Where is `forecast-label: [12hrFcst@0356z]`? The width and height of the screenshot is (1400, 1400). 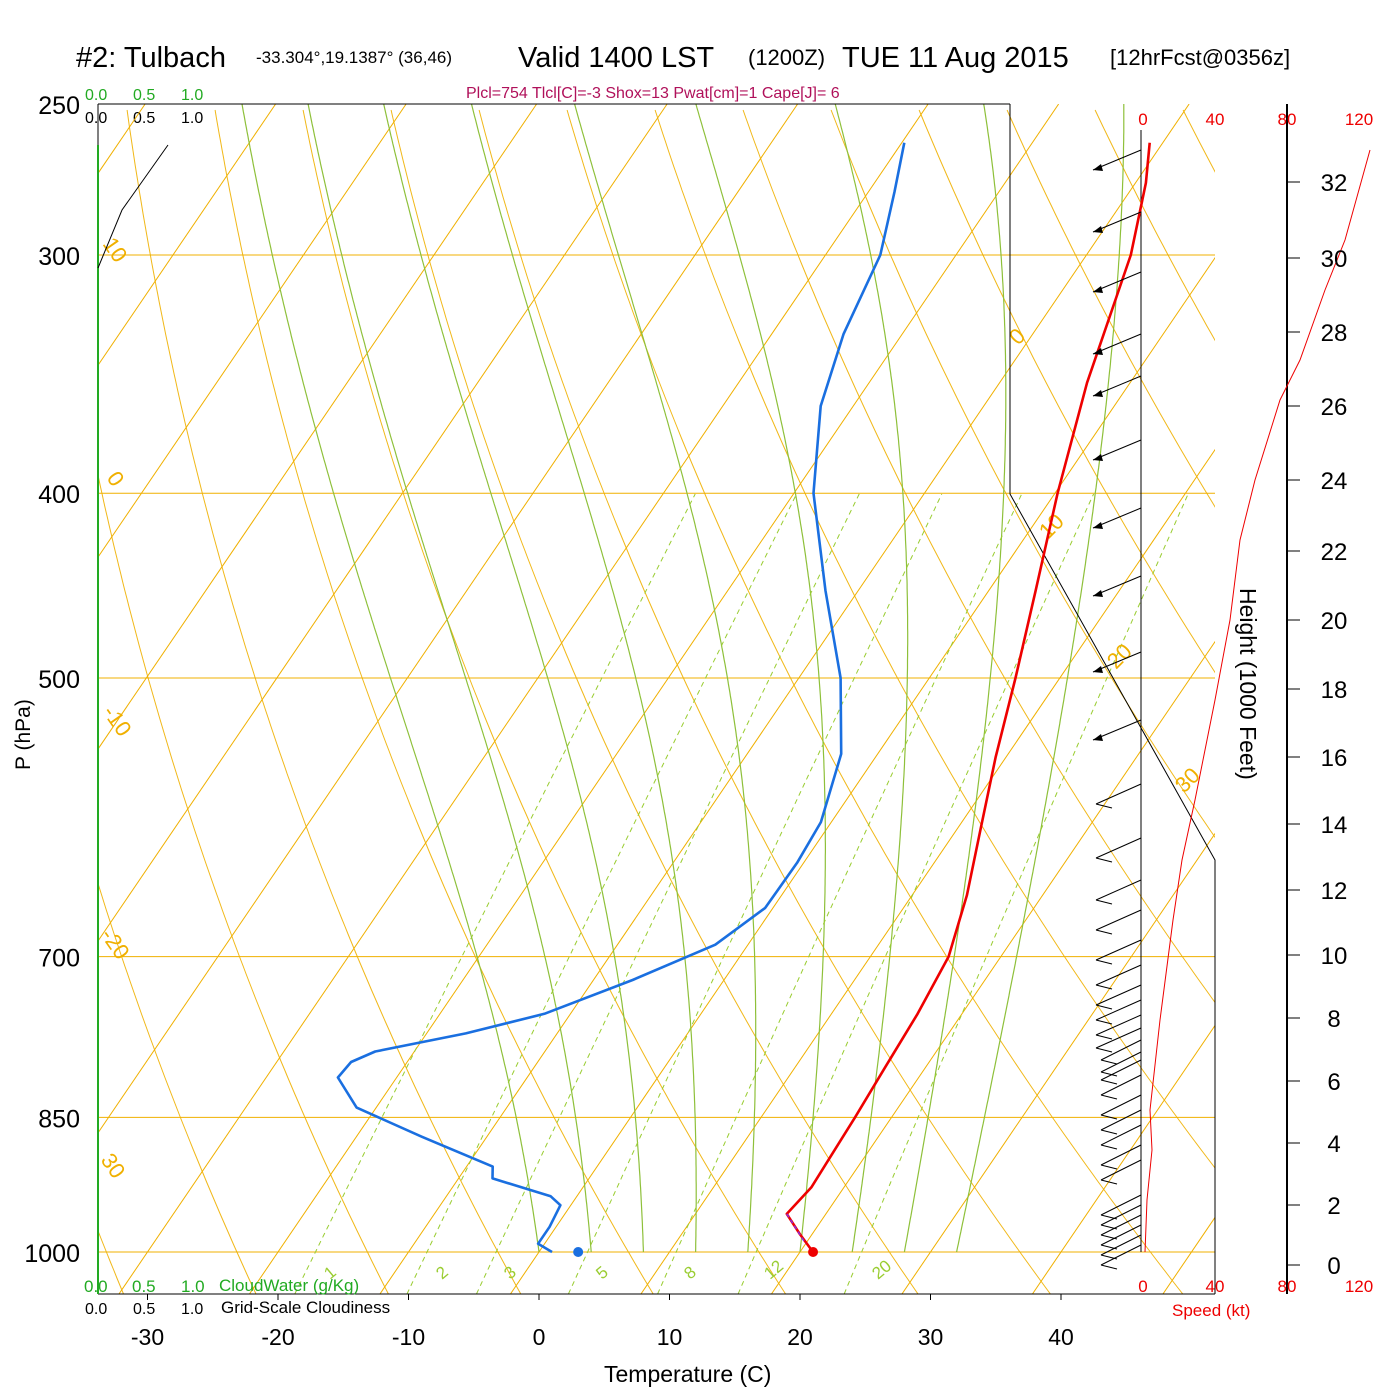 forecast-label: [12hrFcst@0356z] is located at coordinates (1200, 57).